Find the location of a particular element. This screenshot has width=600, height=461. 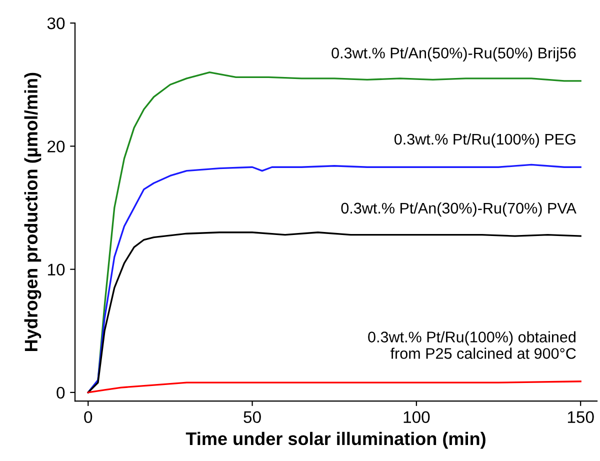

x-tick-label: 50 is located at coordinates (252, 417).